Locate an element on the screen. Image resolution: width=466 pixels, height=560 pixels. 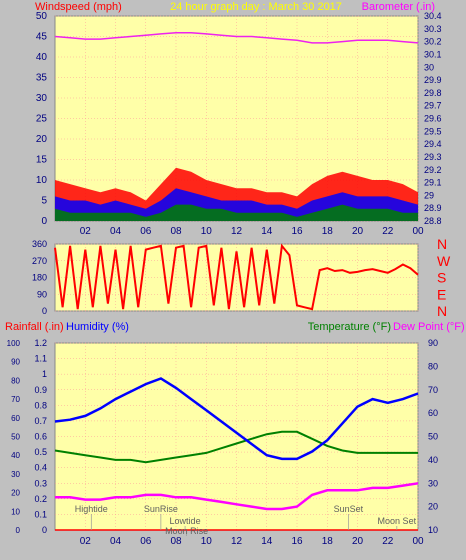
event-label: SunSet is located at coordinates (349, 509).